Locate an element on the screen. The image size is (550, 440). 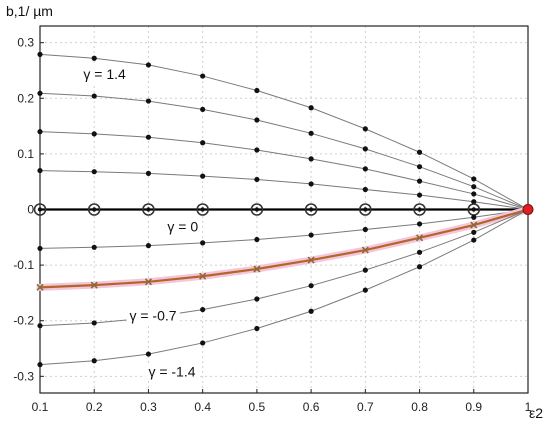
convergence-point is located at coordinates (528, 209).